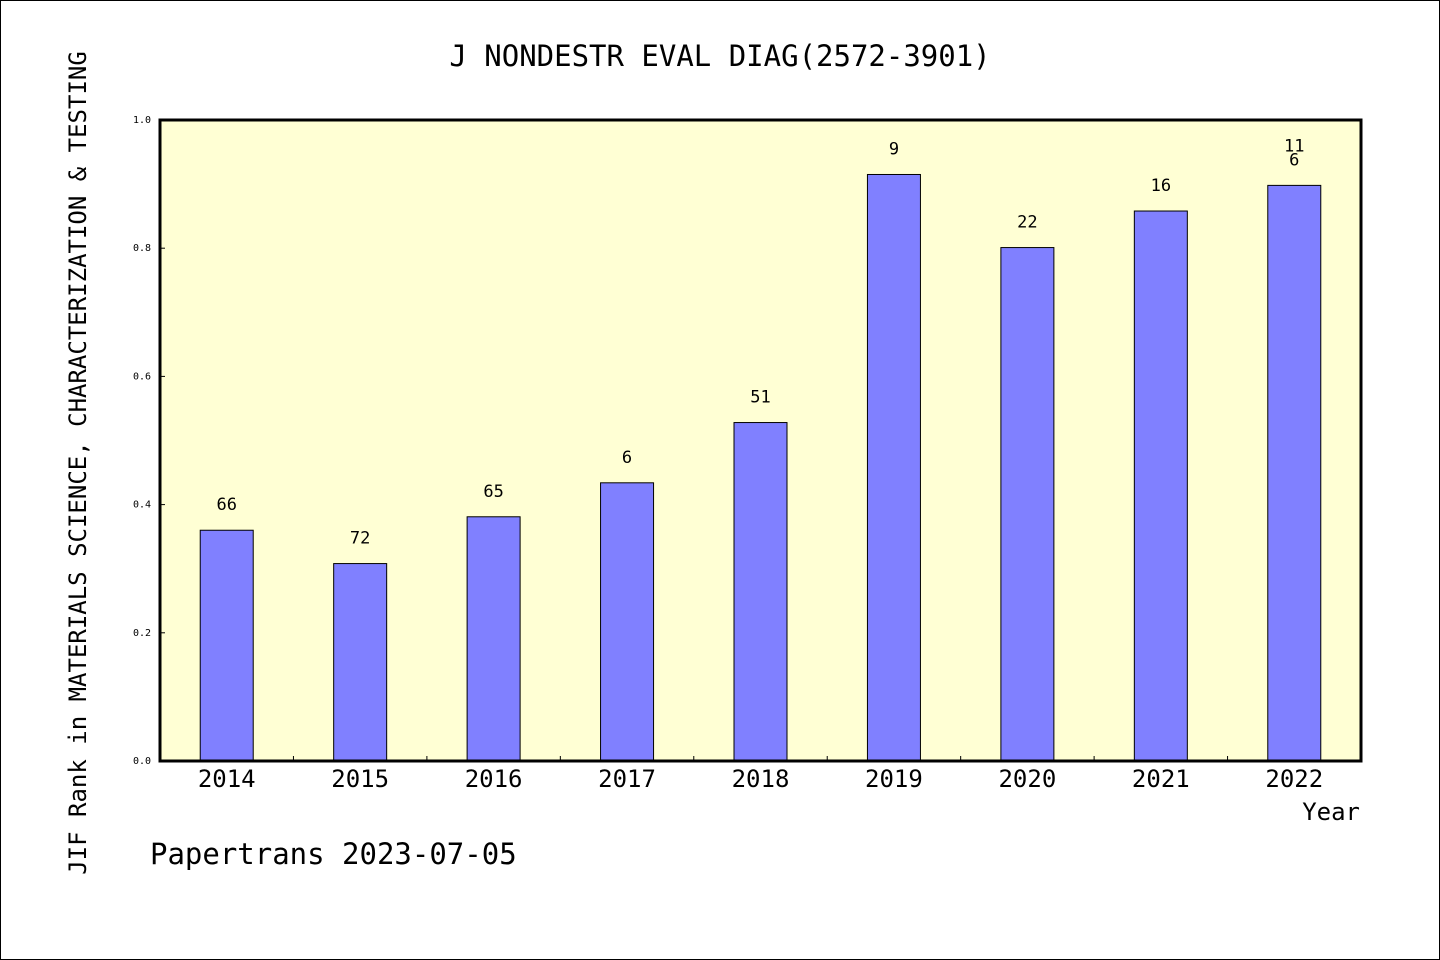 This screenshot has width=1440, height=960. Describe the element at coordinates (227, 779) in the screenshot. I see `x-tick-label-2014: 2014` at that location.